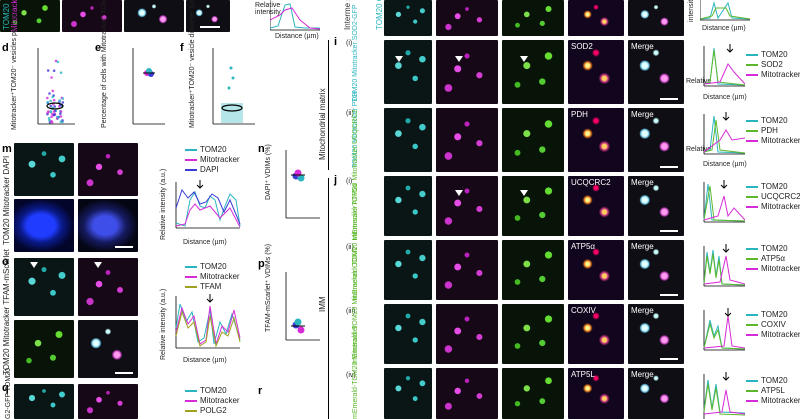  What do you see at coordinates (163, 204) in the screenshot?
I see `panel-m-ylabel: Relative intensity (a.u.)` at bounding box center [163, 204].